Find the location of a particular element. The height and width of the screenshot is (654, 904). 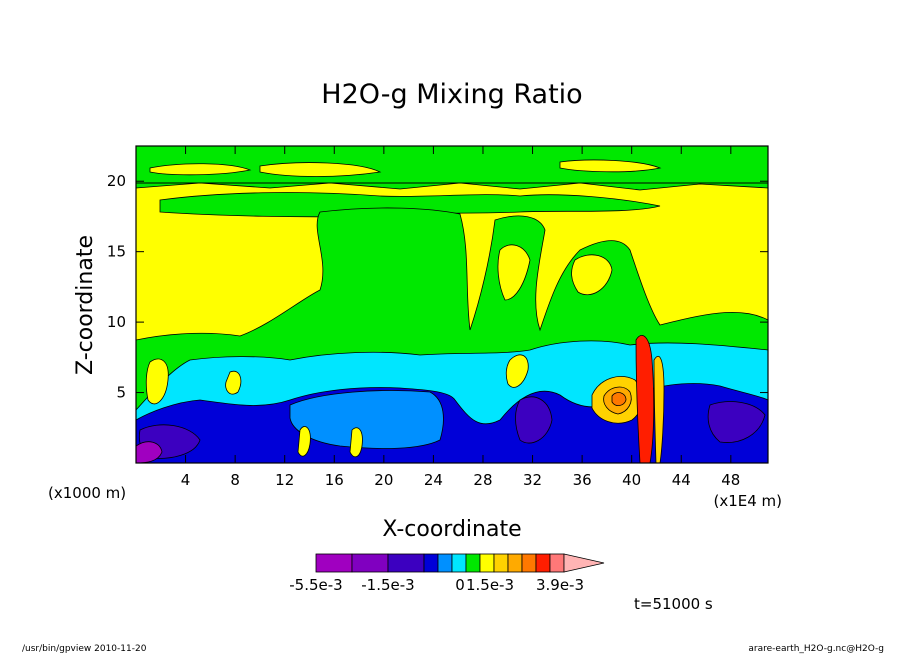

footer-left: /usr/bin/gpview 2010-11-20 is located at coordinates (84, 649).